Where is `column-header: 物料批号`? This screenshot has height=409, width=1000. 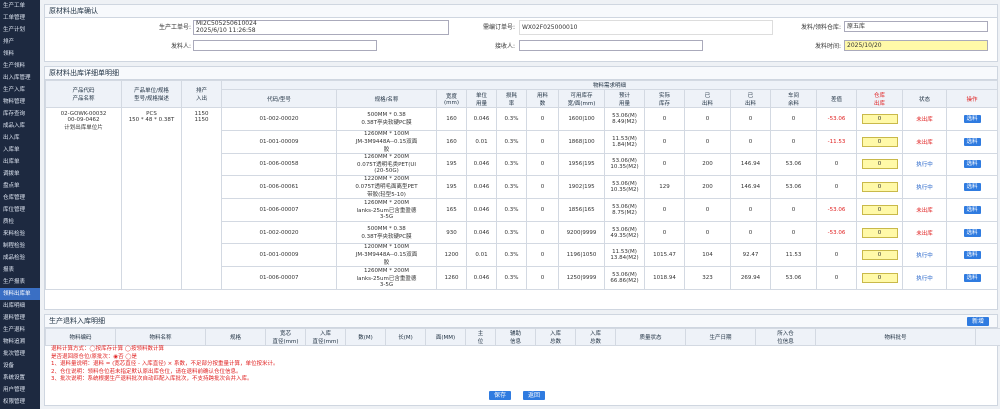
column-header: 物料批号 is located at coordinates (895, 337).